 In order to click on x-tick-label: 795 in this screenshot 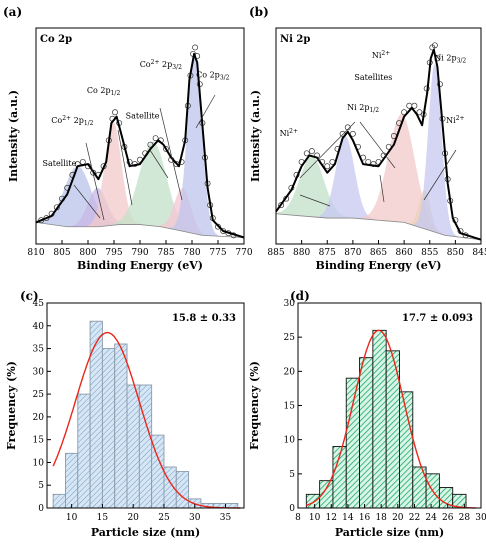, I will do `click(113, 253)`.